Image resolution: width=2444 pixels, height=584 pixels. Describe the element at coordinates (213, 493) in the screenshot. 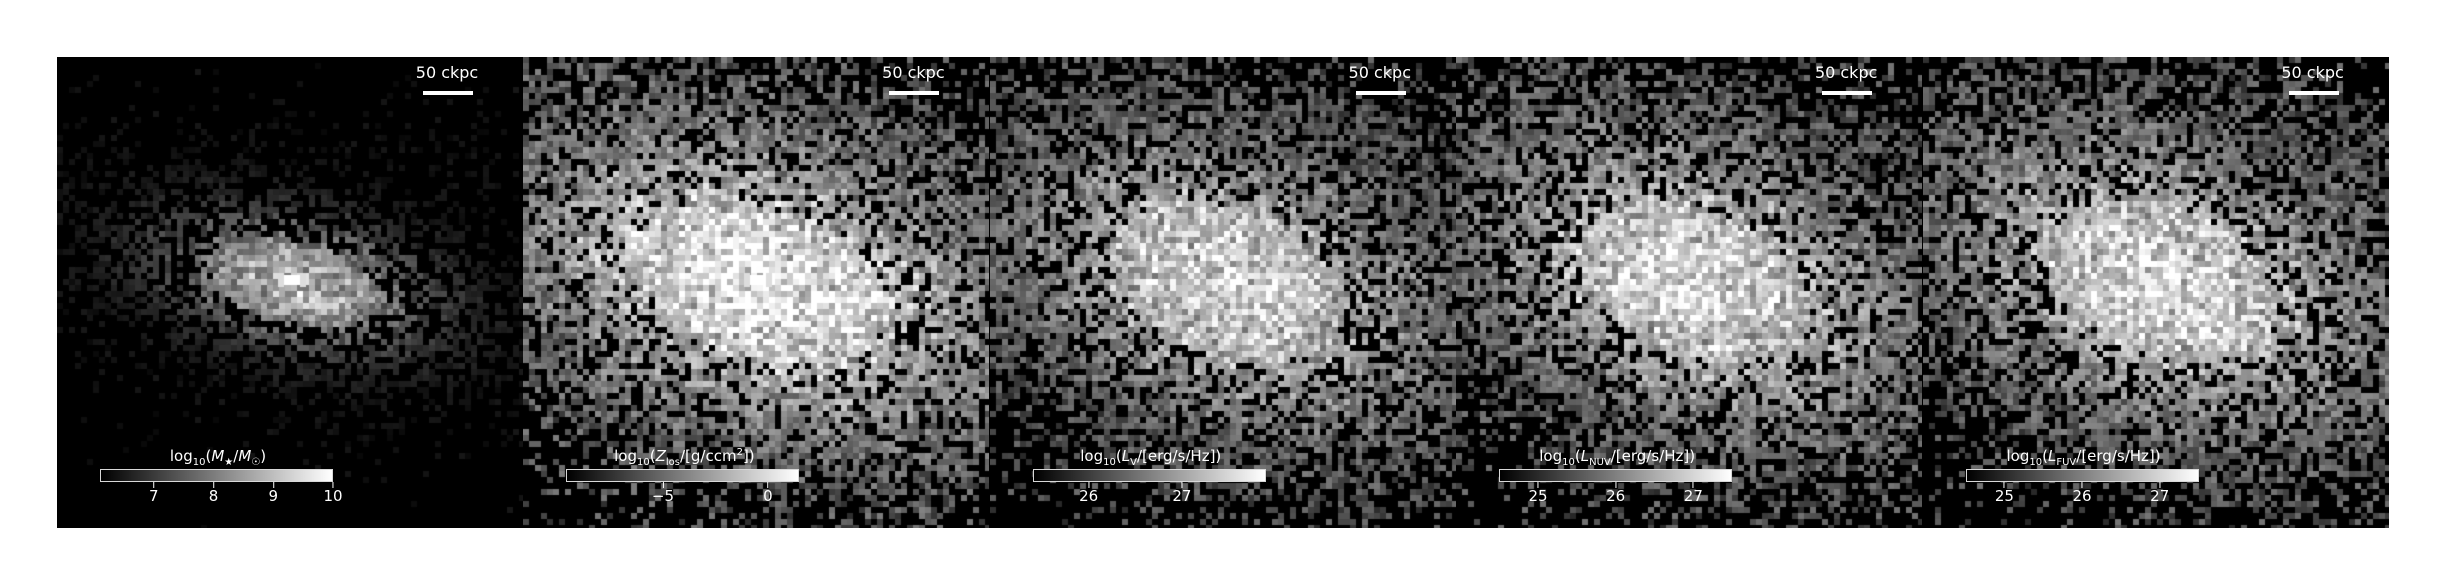

I see `colorbar-tick: 8` at that location.